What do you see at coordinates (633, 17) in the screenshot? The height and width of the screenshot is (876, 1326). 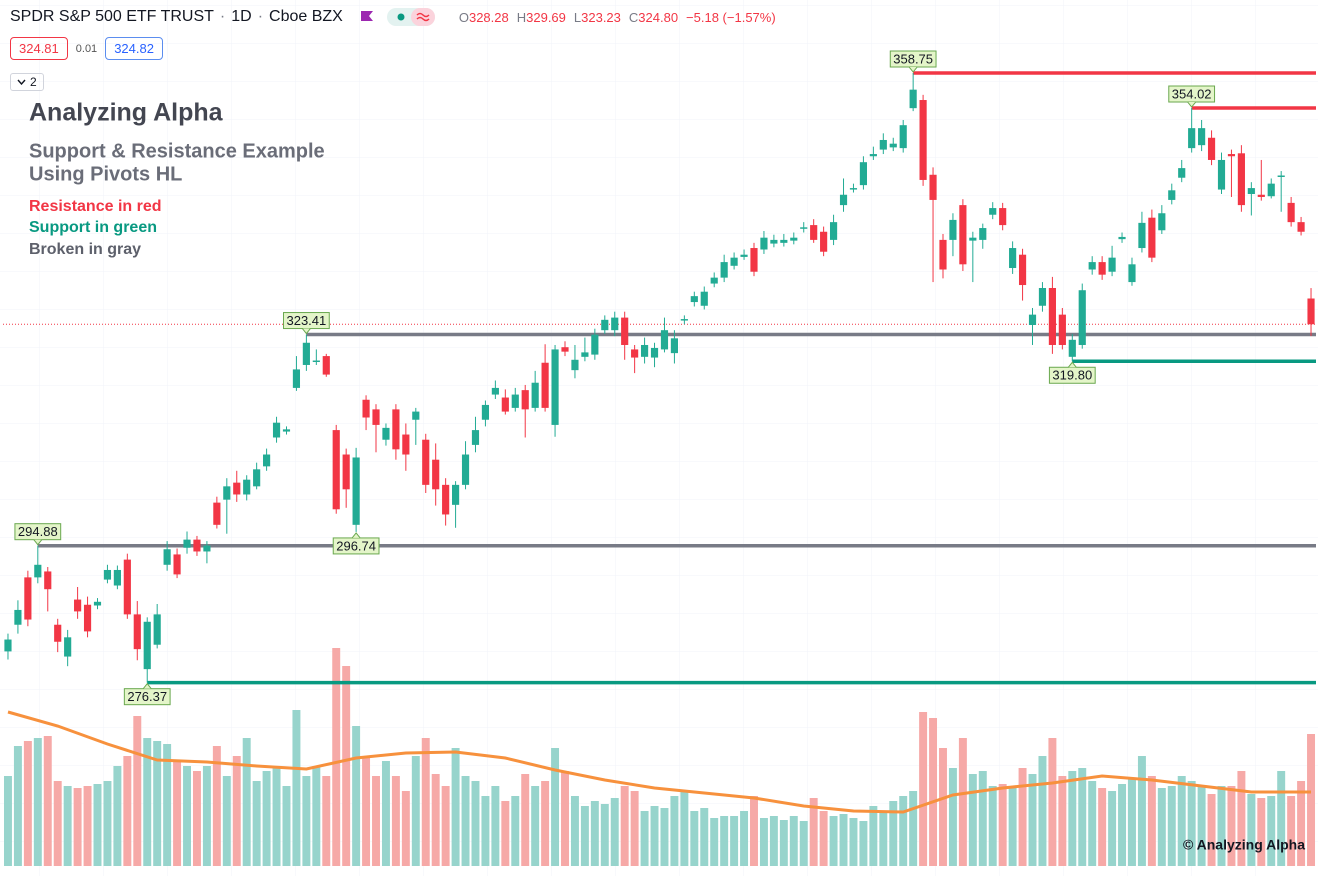 I see `ohlc-key: C` at bounding box center [633, 17].